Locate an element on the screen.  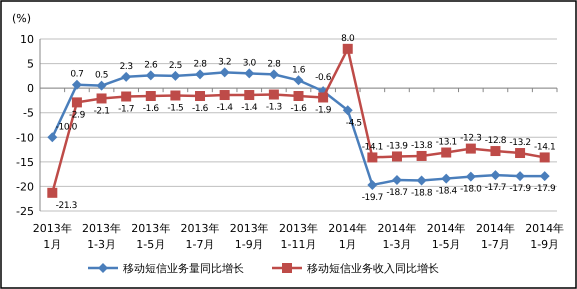
y-tick-label: -25 is located at coordinates (25, 211).